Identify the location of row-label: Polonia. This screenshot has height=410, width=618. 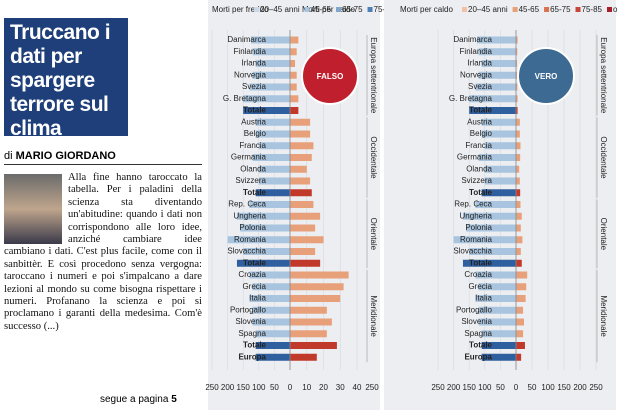
(478, 227).